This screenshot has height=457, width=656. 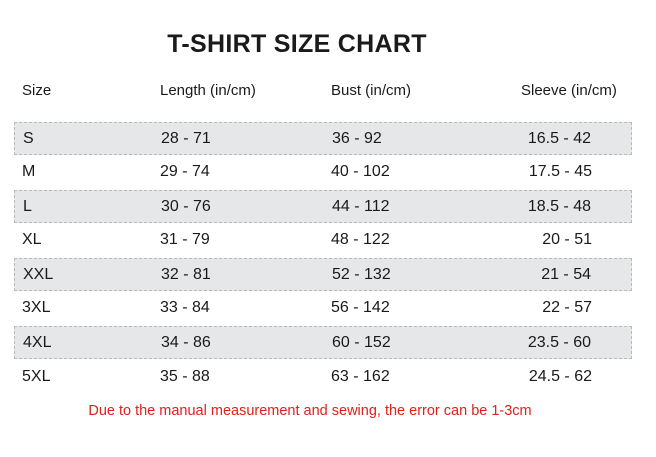 What do you see at coordinates (186, 138) in the screenshot?
I see `length-cell: 28 - 71` at bounding box center [186, 138].